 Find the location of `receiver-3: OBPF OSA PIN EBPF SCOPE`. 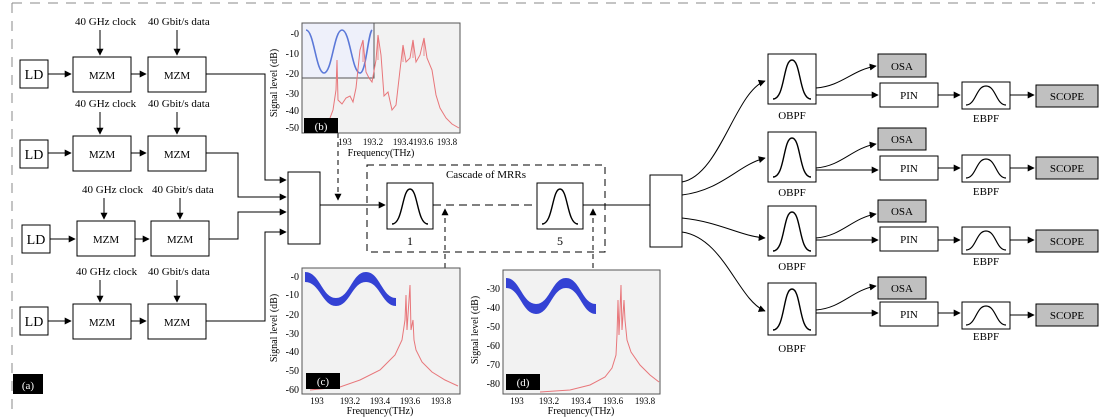

receiver-3: OBPF OSA PIN EBPF SCOPE is located at coordinates (933, 236).